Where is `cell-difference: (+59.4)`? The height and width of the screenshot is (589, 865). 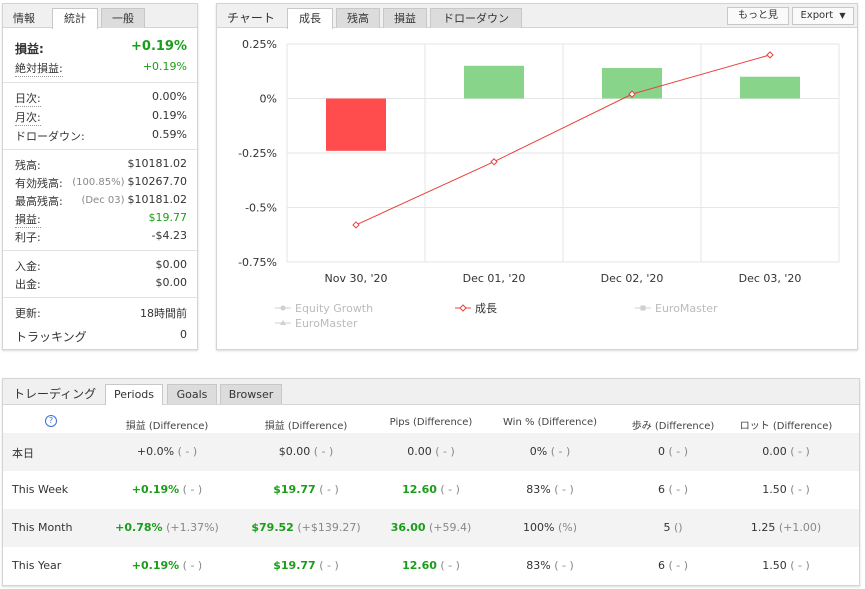 cell-difference: (+59.4) is located at coordinates (450, 527).